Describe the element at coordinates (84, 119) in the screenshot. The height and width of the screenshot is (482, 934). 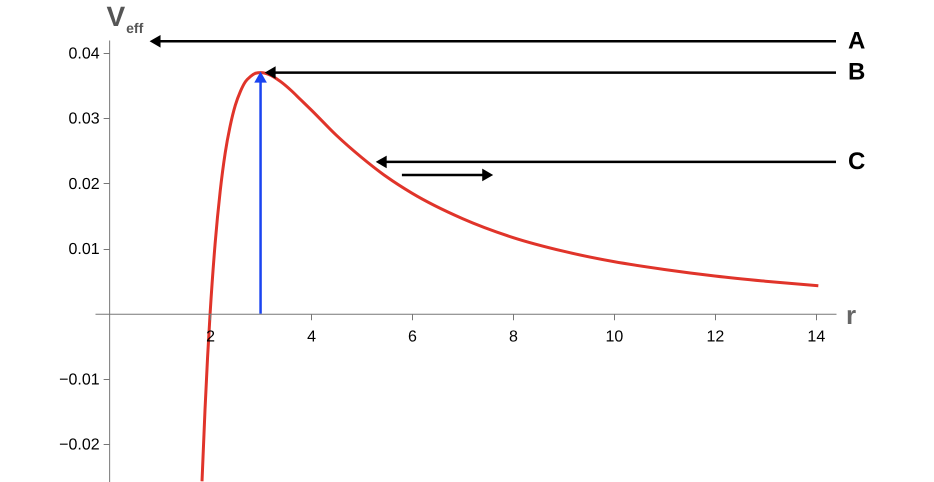
I see `y-tick-label: 0.03` at that location.